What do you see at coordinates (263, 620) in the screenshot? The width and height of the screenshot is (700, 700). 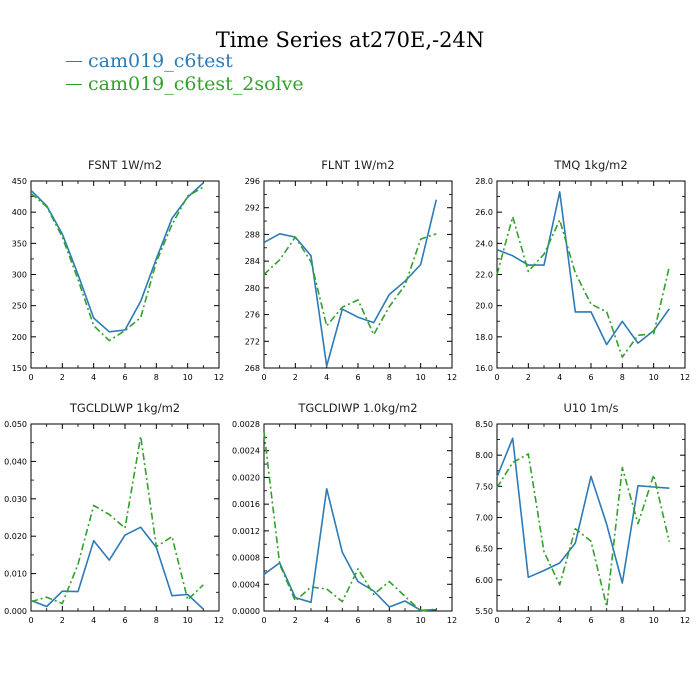 I see `panel-5-xtick-label: 0` at bounding box center [263, 620].